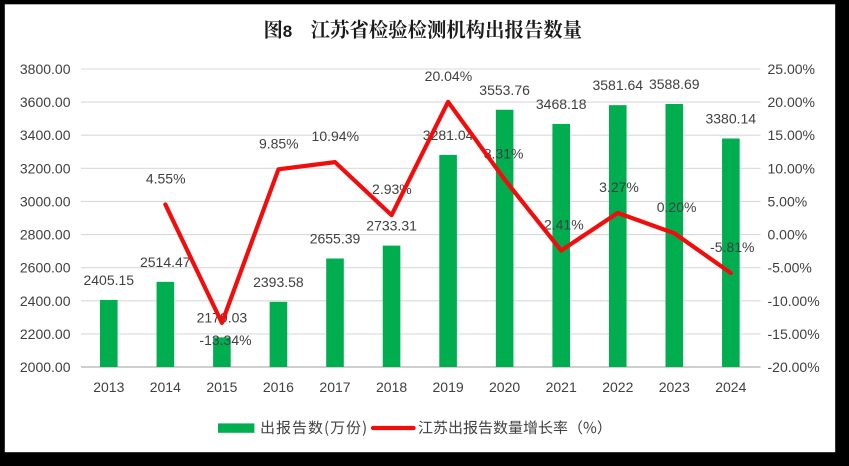 The height and width of the screenshot is (466, 849). What do you see at coordinates (730, 387) in the screenshot?
I see `svg-text: 2024` at bounding box center [730, 387].